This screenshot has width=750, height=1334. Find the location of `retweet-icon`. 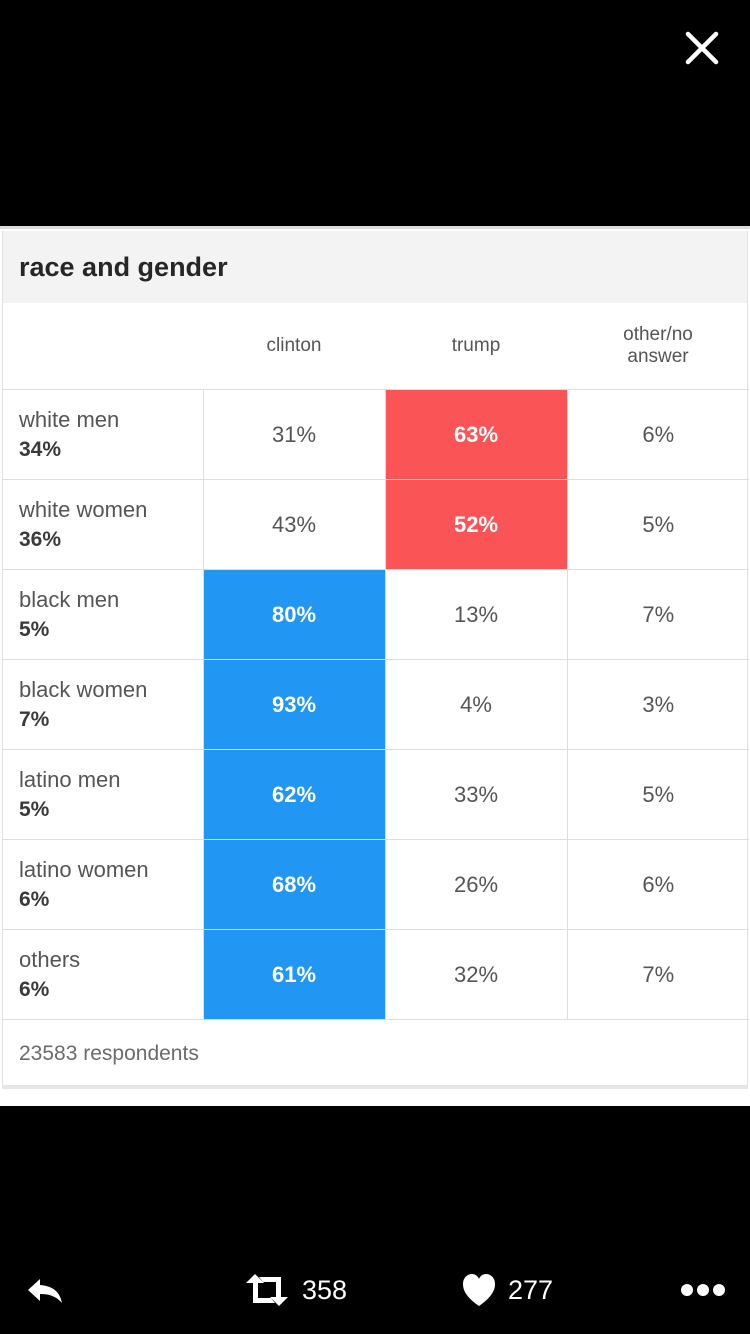

retweet-icon is located at coordinates (267, 1290).